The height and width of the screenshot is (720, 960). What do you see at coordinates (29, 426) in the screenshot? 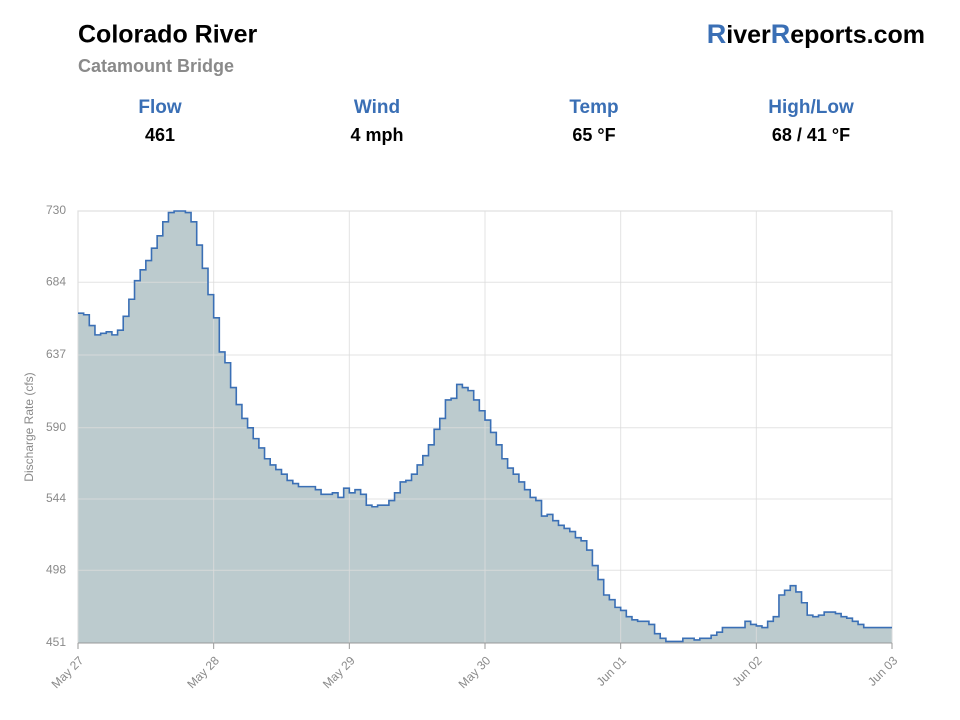
I see `y-axis-label: Discharge Rate (cfs)` at bounding box center [29, 426].